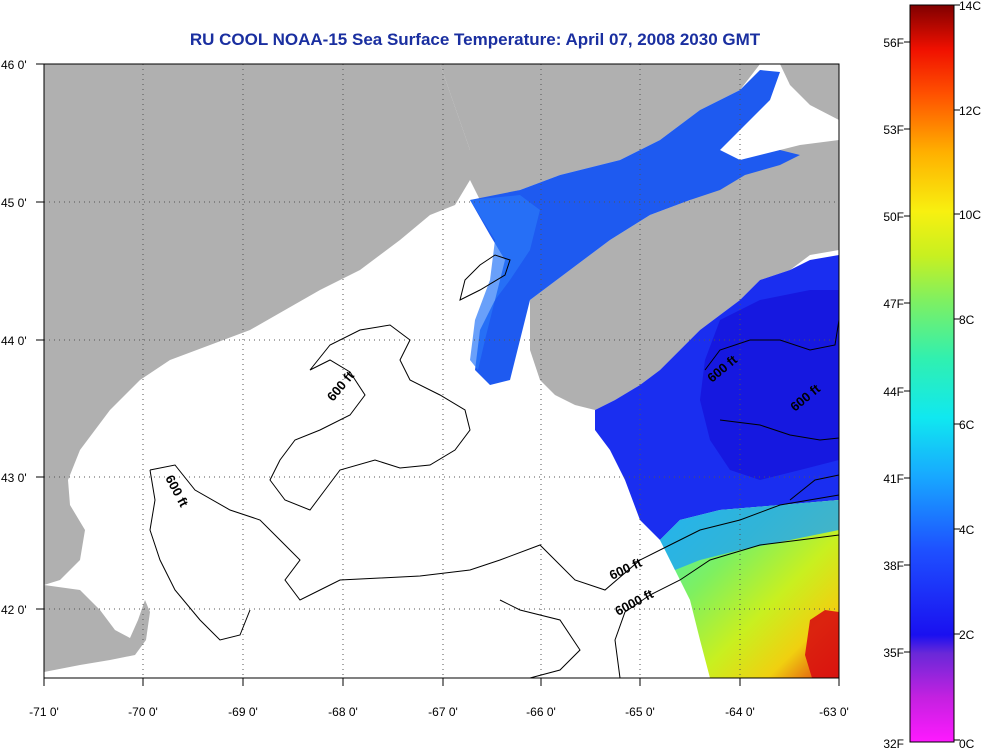 The image size is (984, 754). Describe the element at coordinates (600, 132) in the screenshot. I see `land-new-brunswick` at that location.